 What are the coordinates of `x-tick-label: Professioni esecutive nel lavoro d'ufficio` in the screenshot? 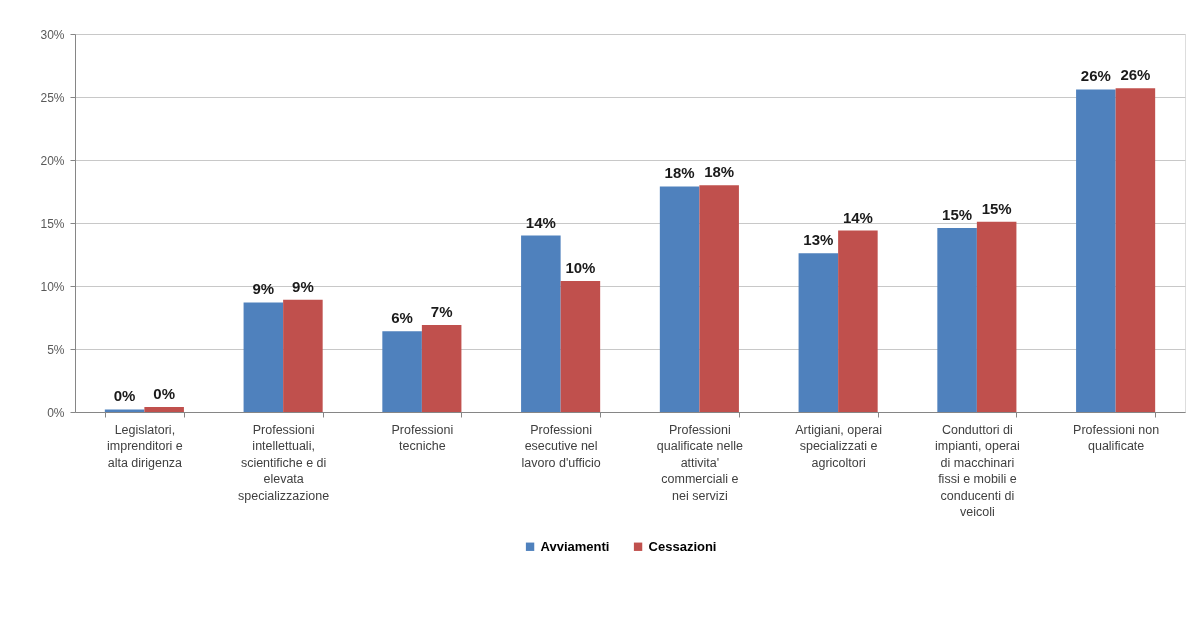 It's located at (561, 446).